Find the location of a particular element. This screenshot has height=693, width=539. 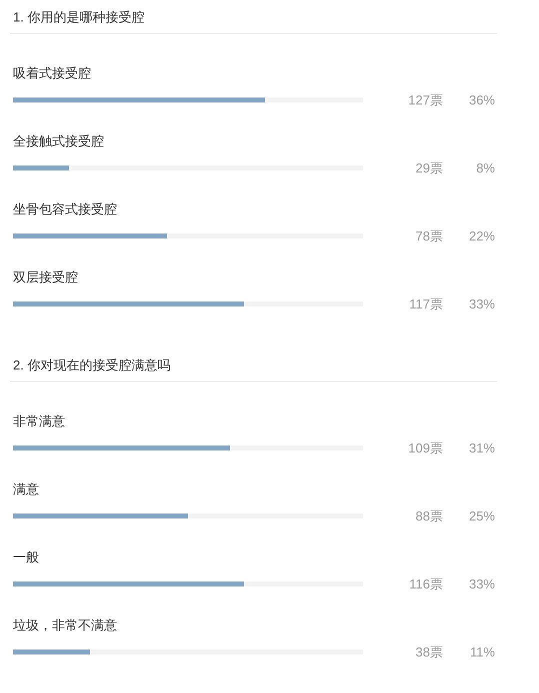

text: 29票 is located at coordinates (429, 168).